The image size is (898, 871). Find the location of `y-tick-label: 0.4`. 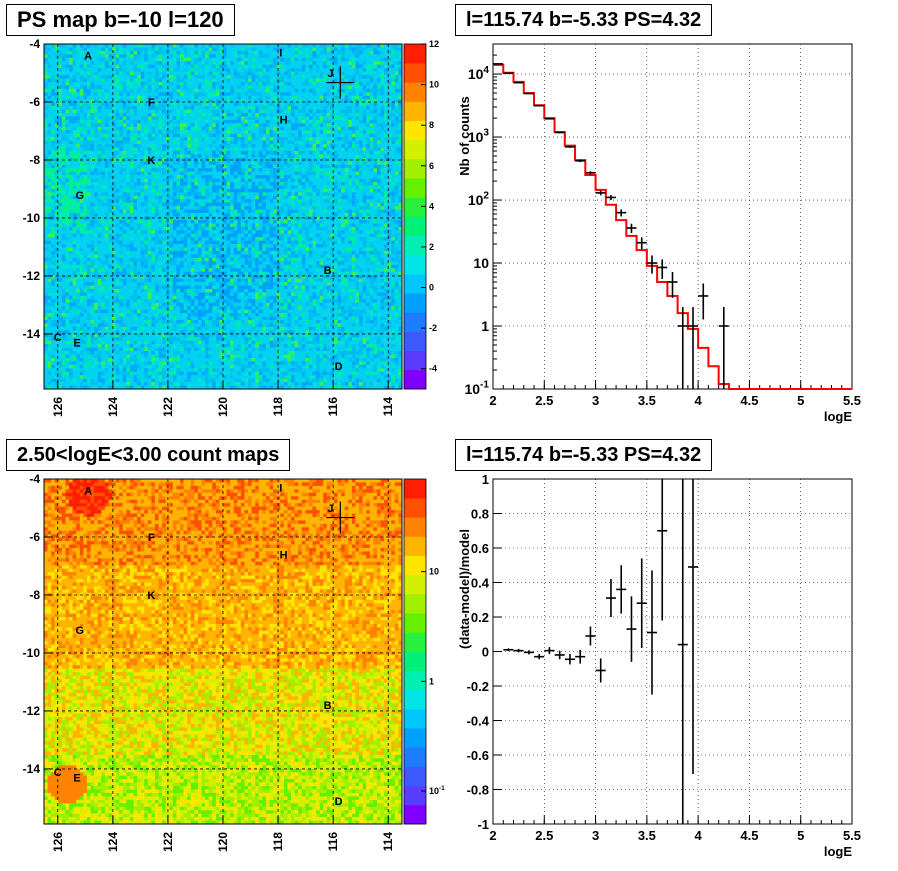

y-tick-label: 0.4 is located at coordinates (480, 583).